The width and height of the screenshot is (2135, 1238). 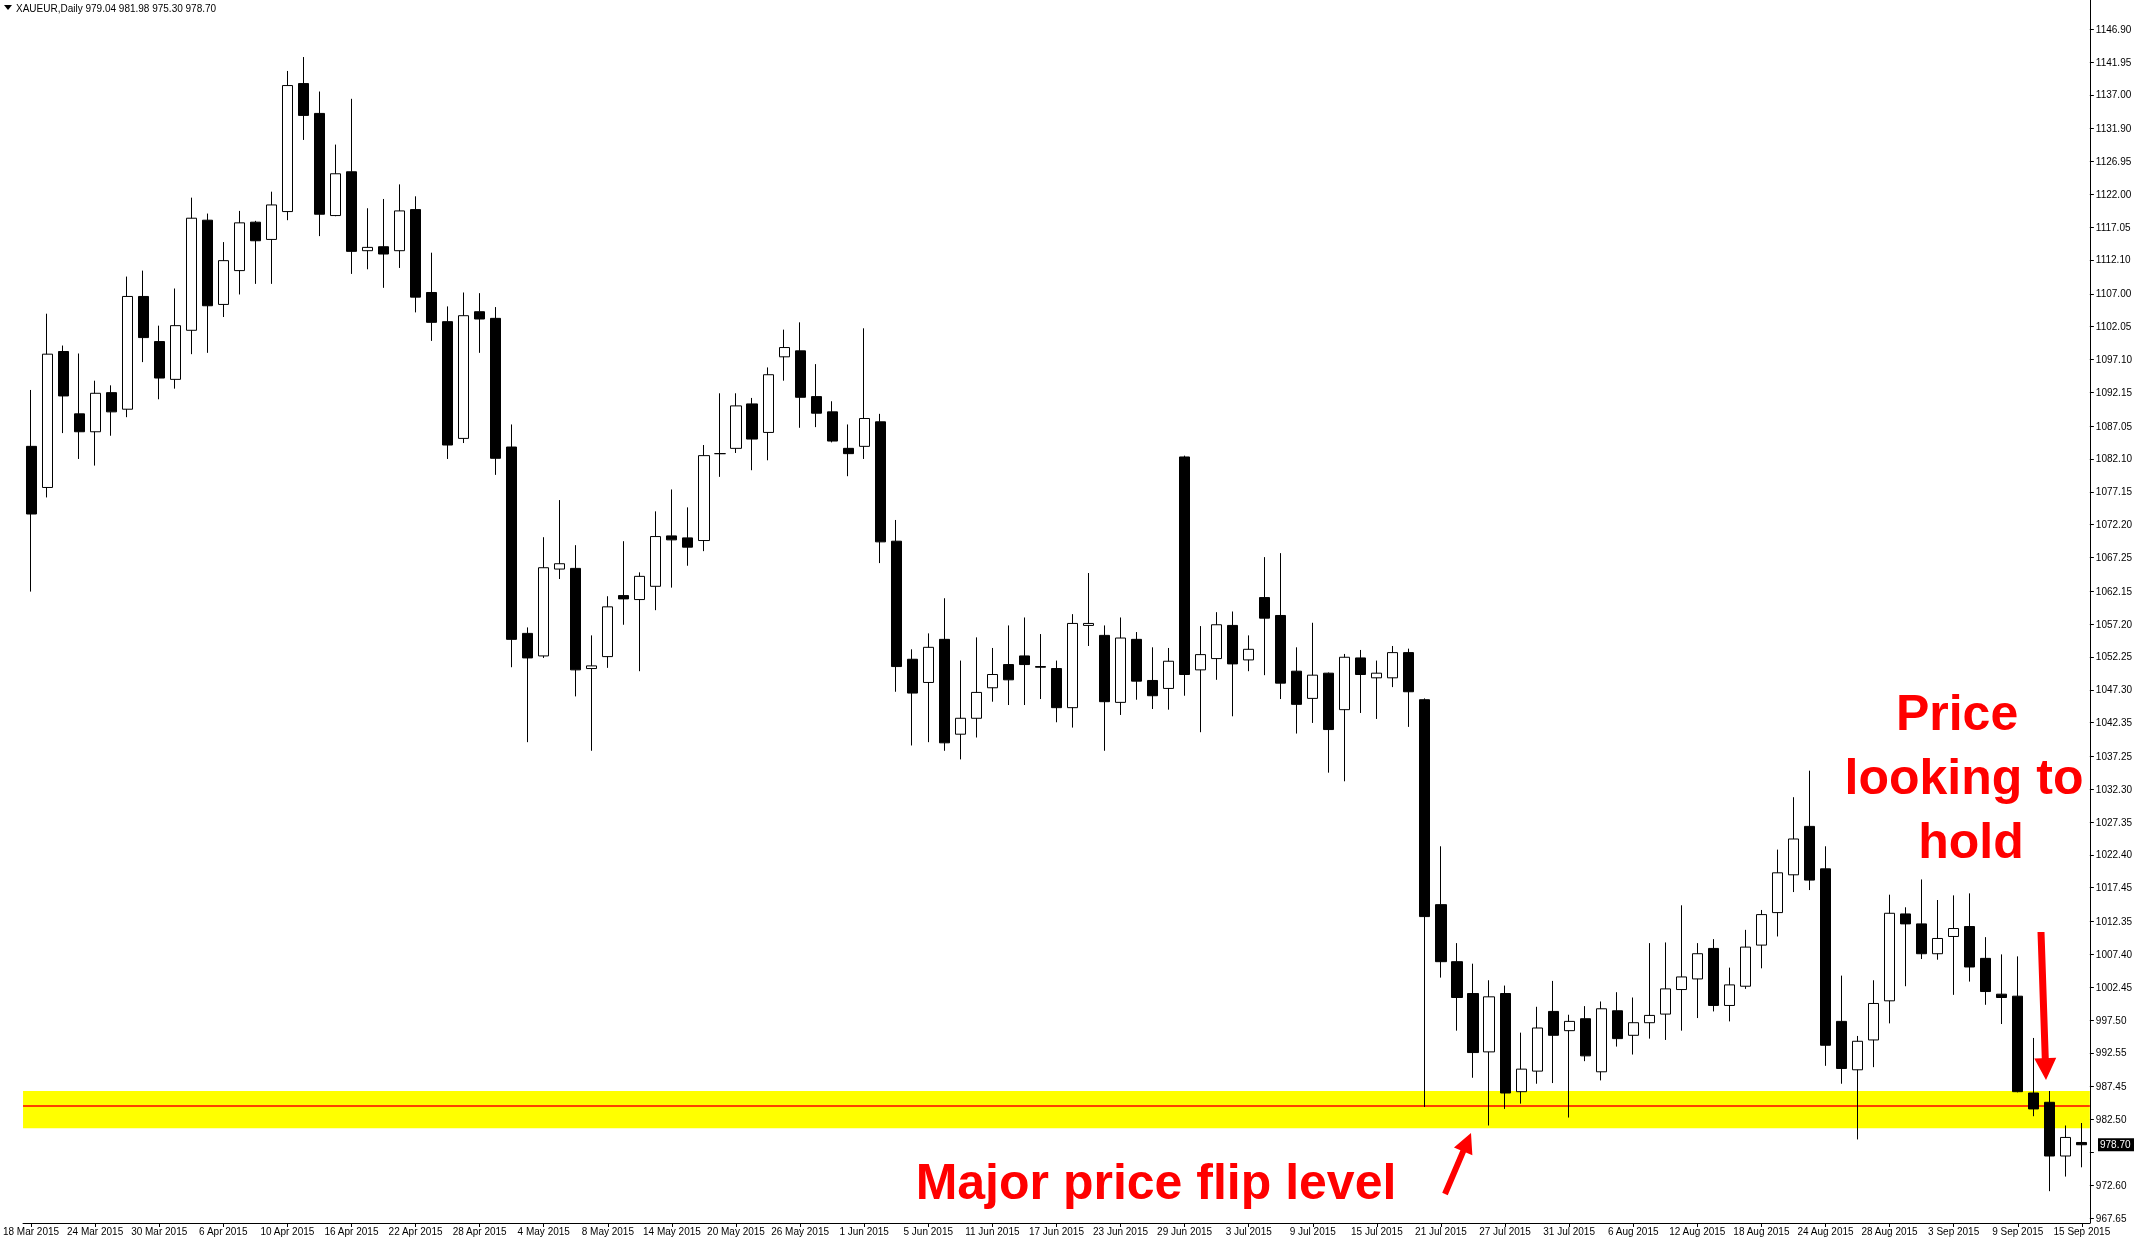 What do you see at coordinates (2114, 657) in the screenshot?
I see `y-tick-label: 1052.25` at bounding box center [2114, 657].